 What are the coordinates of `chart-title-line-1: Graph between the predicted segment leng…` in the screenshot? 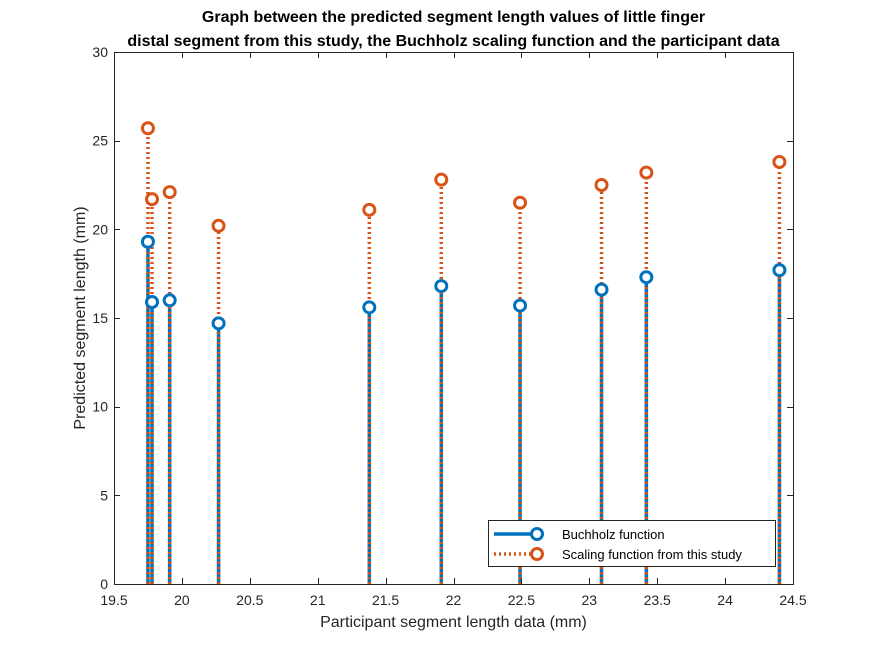 It's located at (453, 17).